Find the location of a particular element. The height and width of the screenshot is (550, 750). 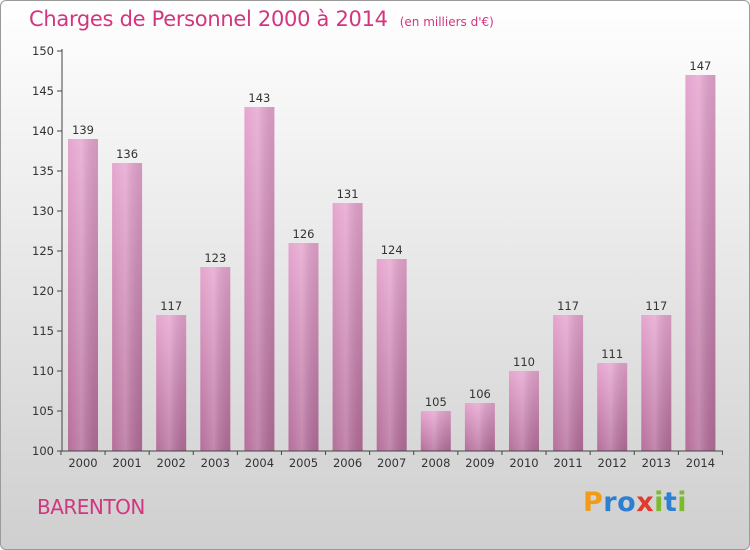

x-tick-label: 2014 is located at coordinates (700, 463).